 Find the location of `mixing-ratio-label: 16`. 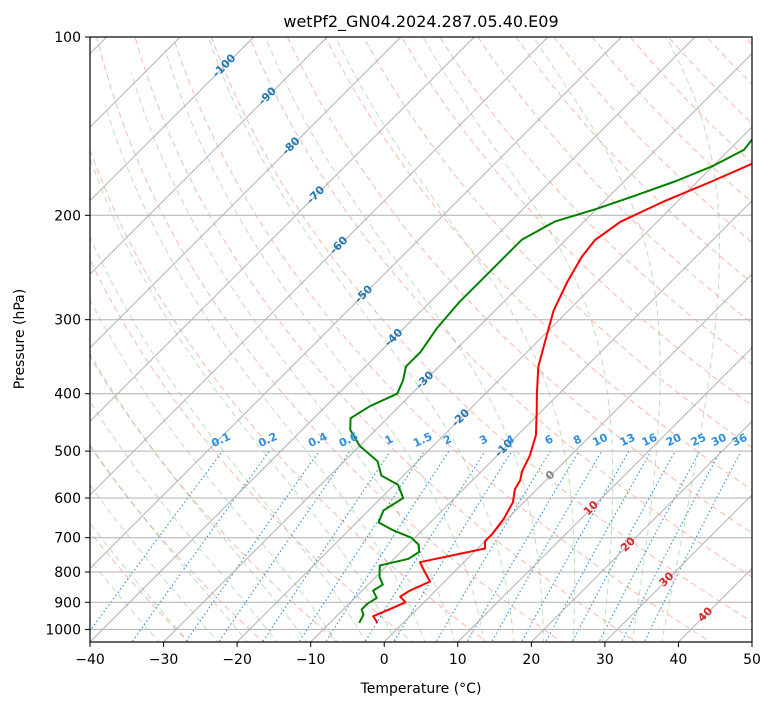

mixing-ratio-label: 16 is located at coordinates (650, 440).